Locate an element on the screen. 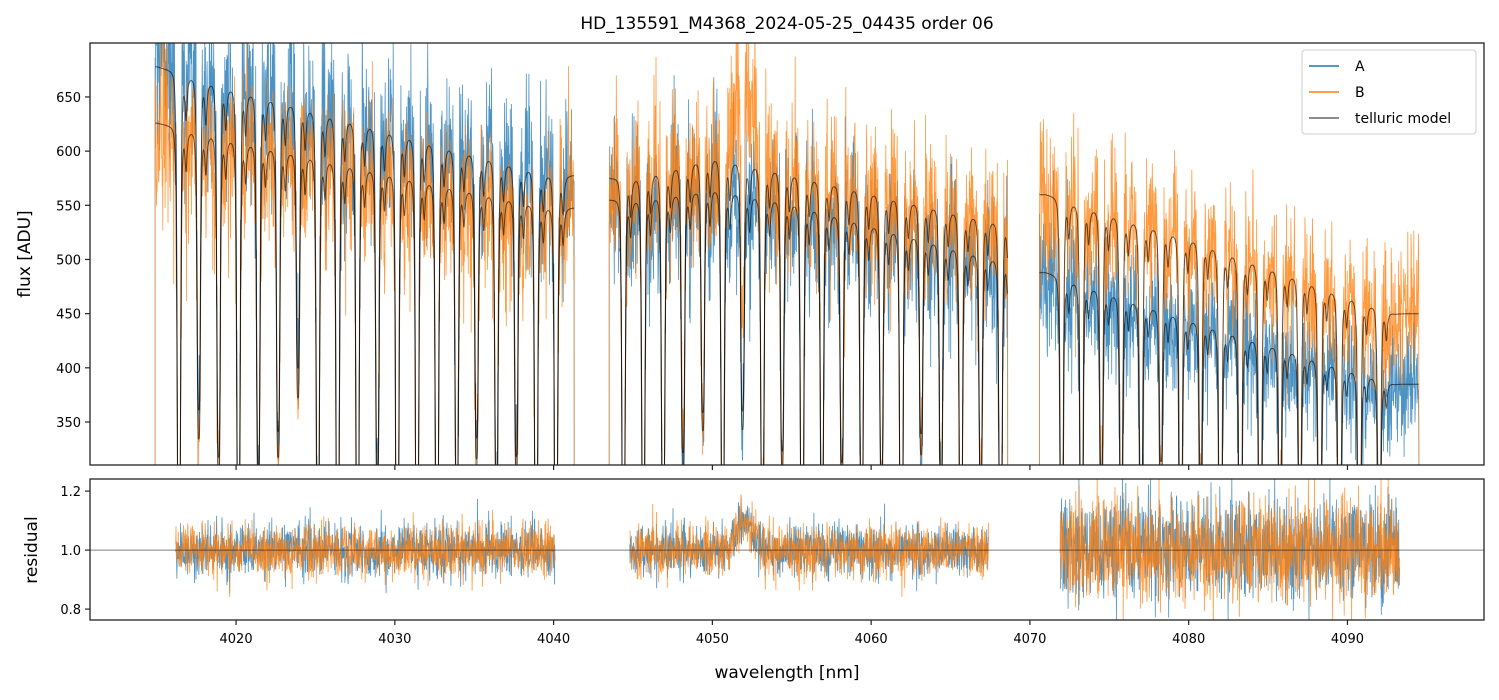 This screenshot has height=700, width=1499. legend-label-b: B is located at coordinates (1360, 93).